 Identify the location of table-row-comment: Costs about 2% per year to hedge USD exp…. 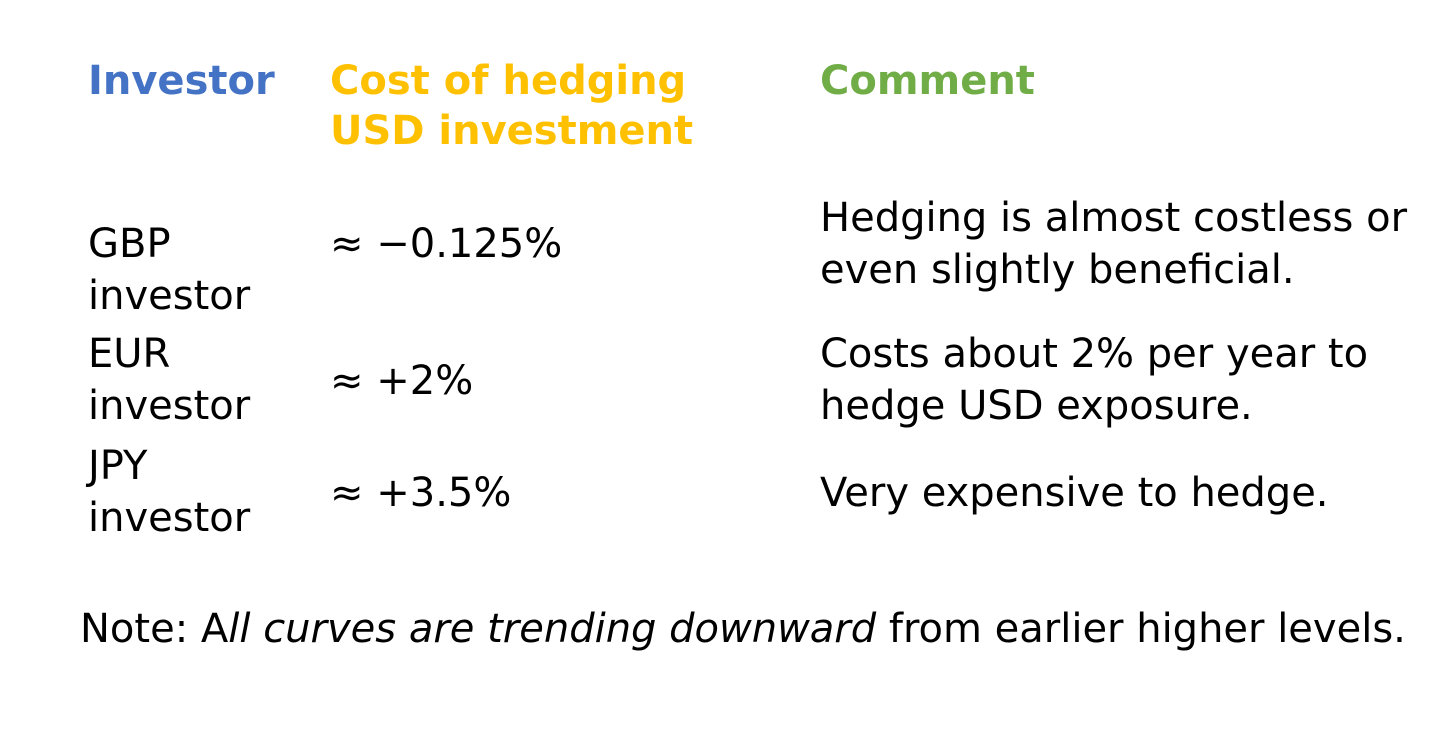
(1094, 380).